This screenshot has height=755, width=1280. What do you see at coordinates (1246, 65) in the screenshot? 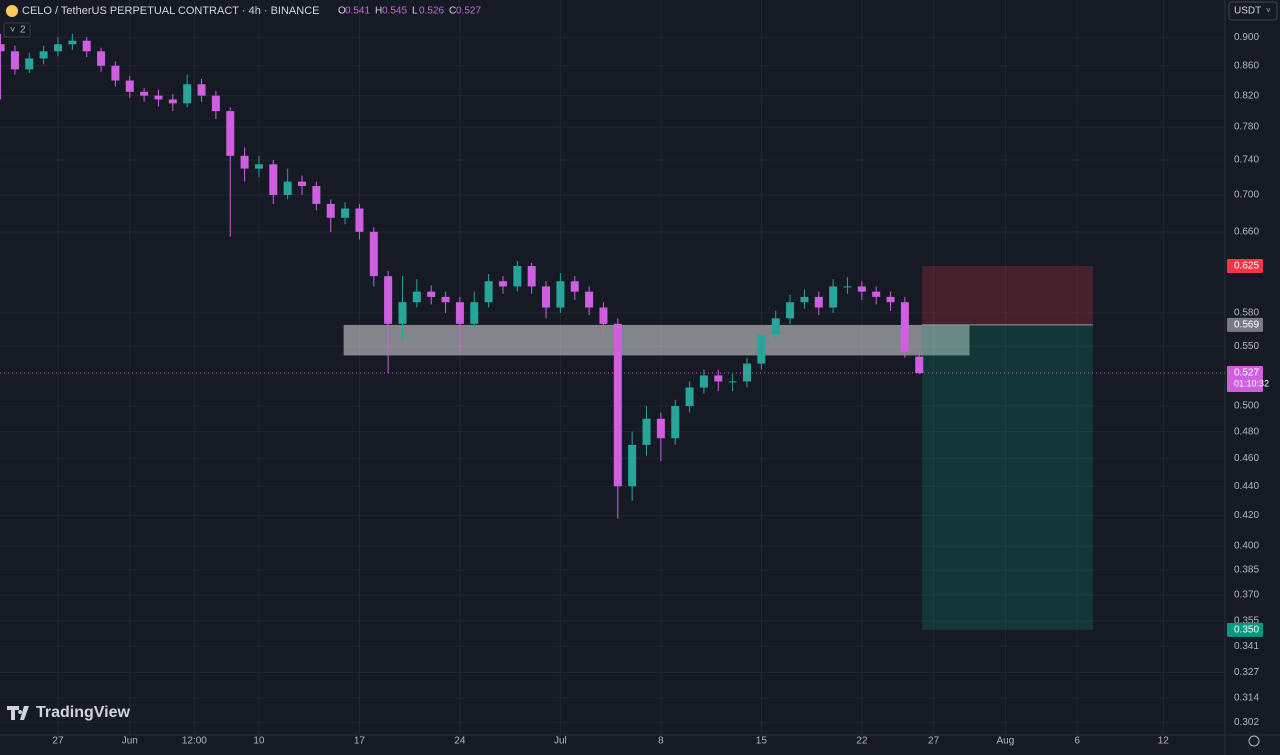
I see `y-tick-label: 0.860` at bounding box center [1246, 65].